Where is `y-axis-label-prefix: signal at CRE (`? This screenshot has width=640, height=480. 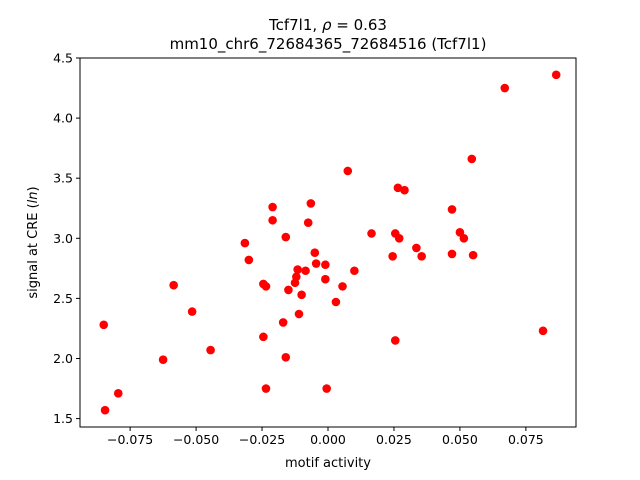
y-axis-label-prefix: signal at CRE ( is located at coordinates (33, 250).